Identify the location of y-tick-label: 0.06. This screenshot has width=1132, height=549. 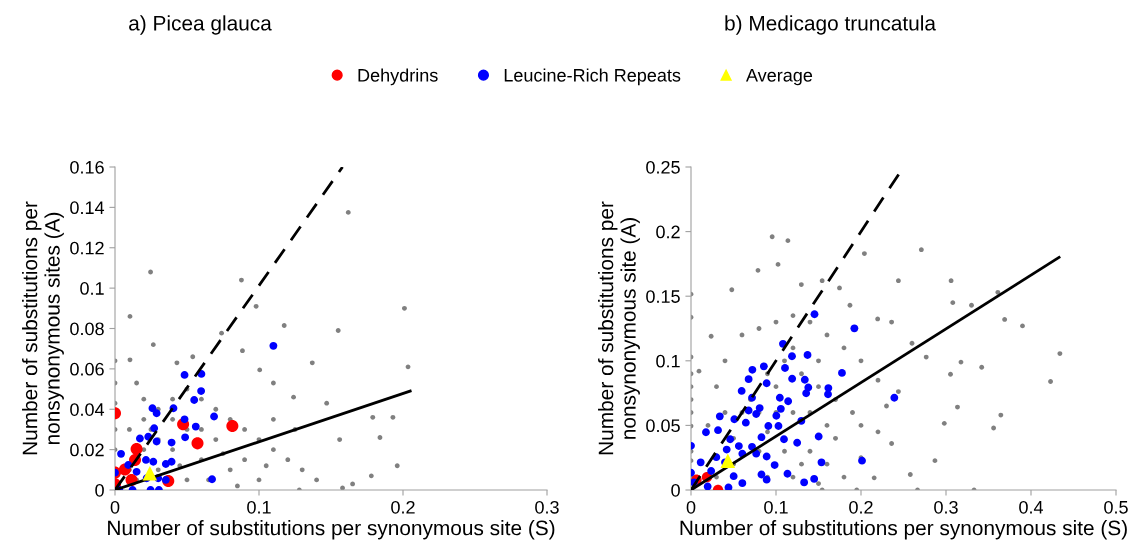
(87, 369).